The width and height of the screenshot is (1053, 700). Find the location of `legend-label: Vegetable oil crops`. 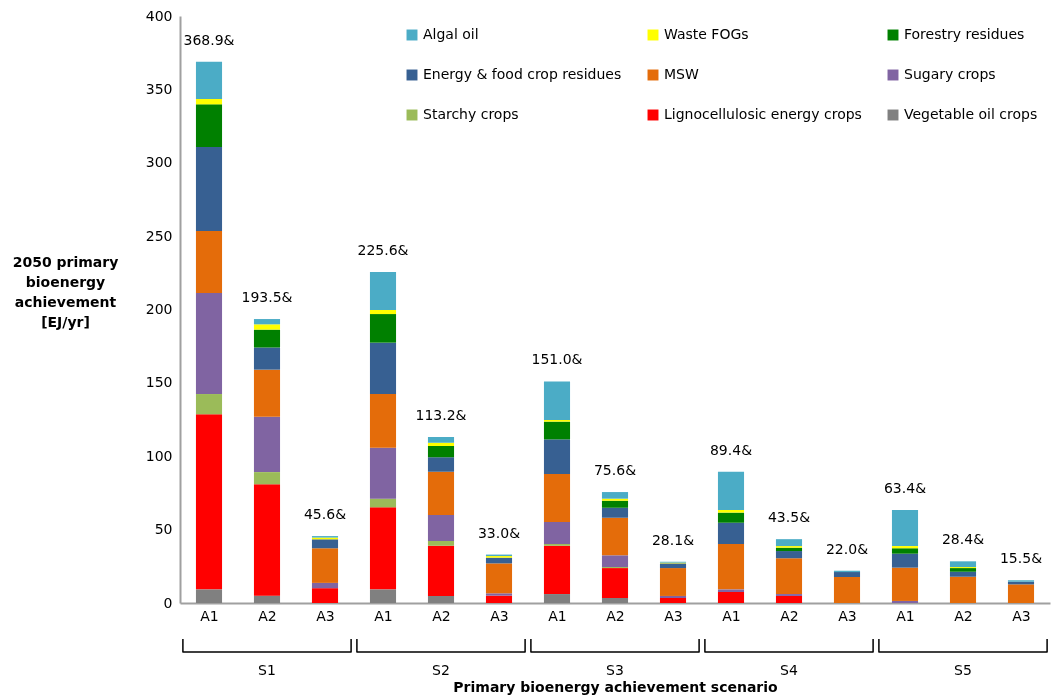

legend-label: Vegetable oil crops is located at coordinates (971, 114).